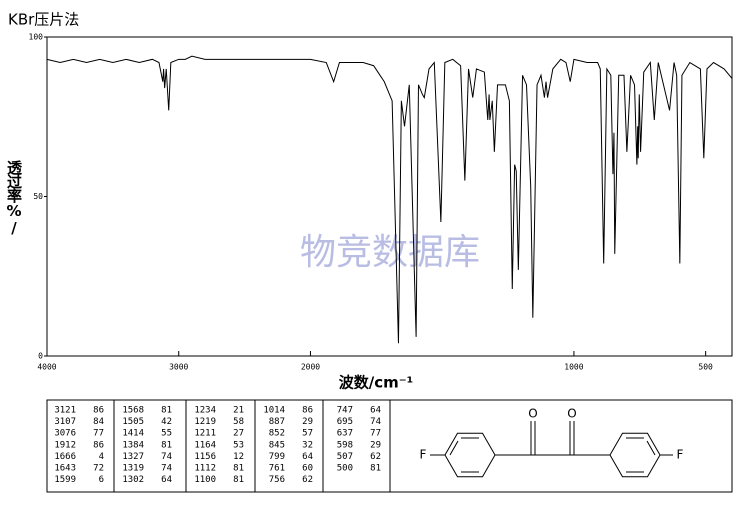  Describe the element at coordinates (238, 422) in the screenshot. I see `peak-transmittance: 58` at that location.